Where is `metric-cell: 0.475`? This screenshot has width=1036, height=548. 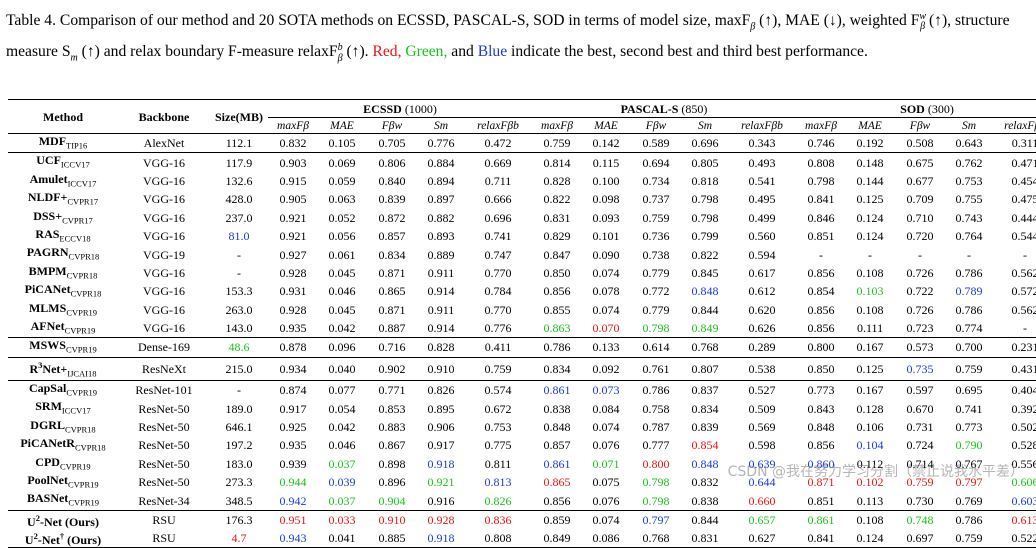 metric-cell: 0.475 is located at coordinates (1023, 199).